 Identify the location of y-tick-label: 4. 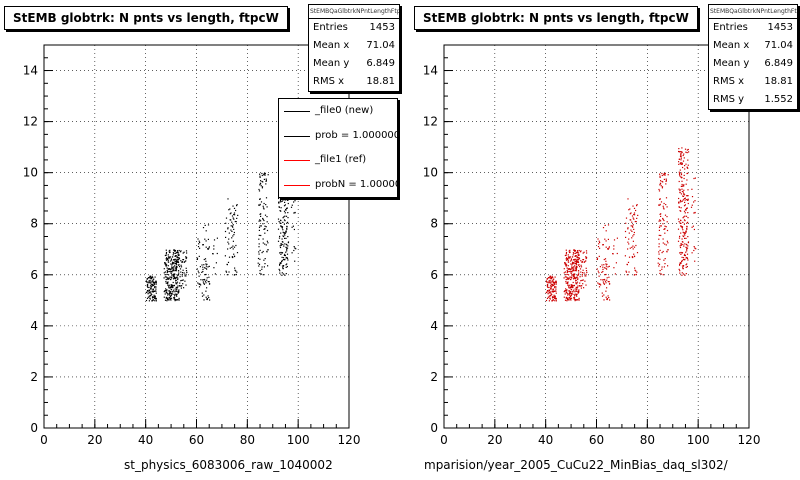
(34, 326).